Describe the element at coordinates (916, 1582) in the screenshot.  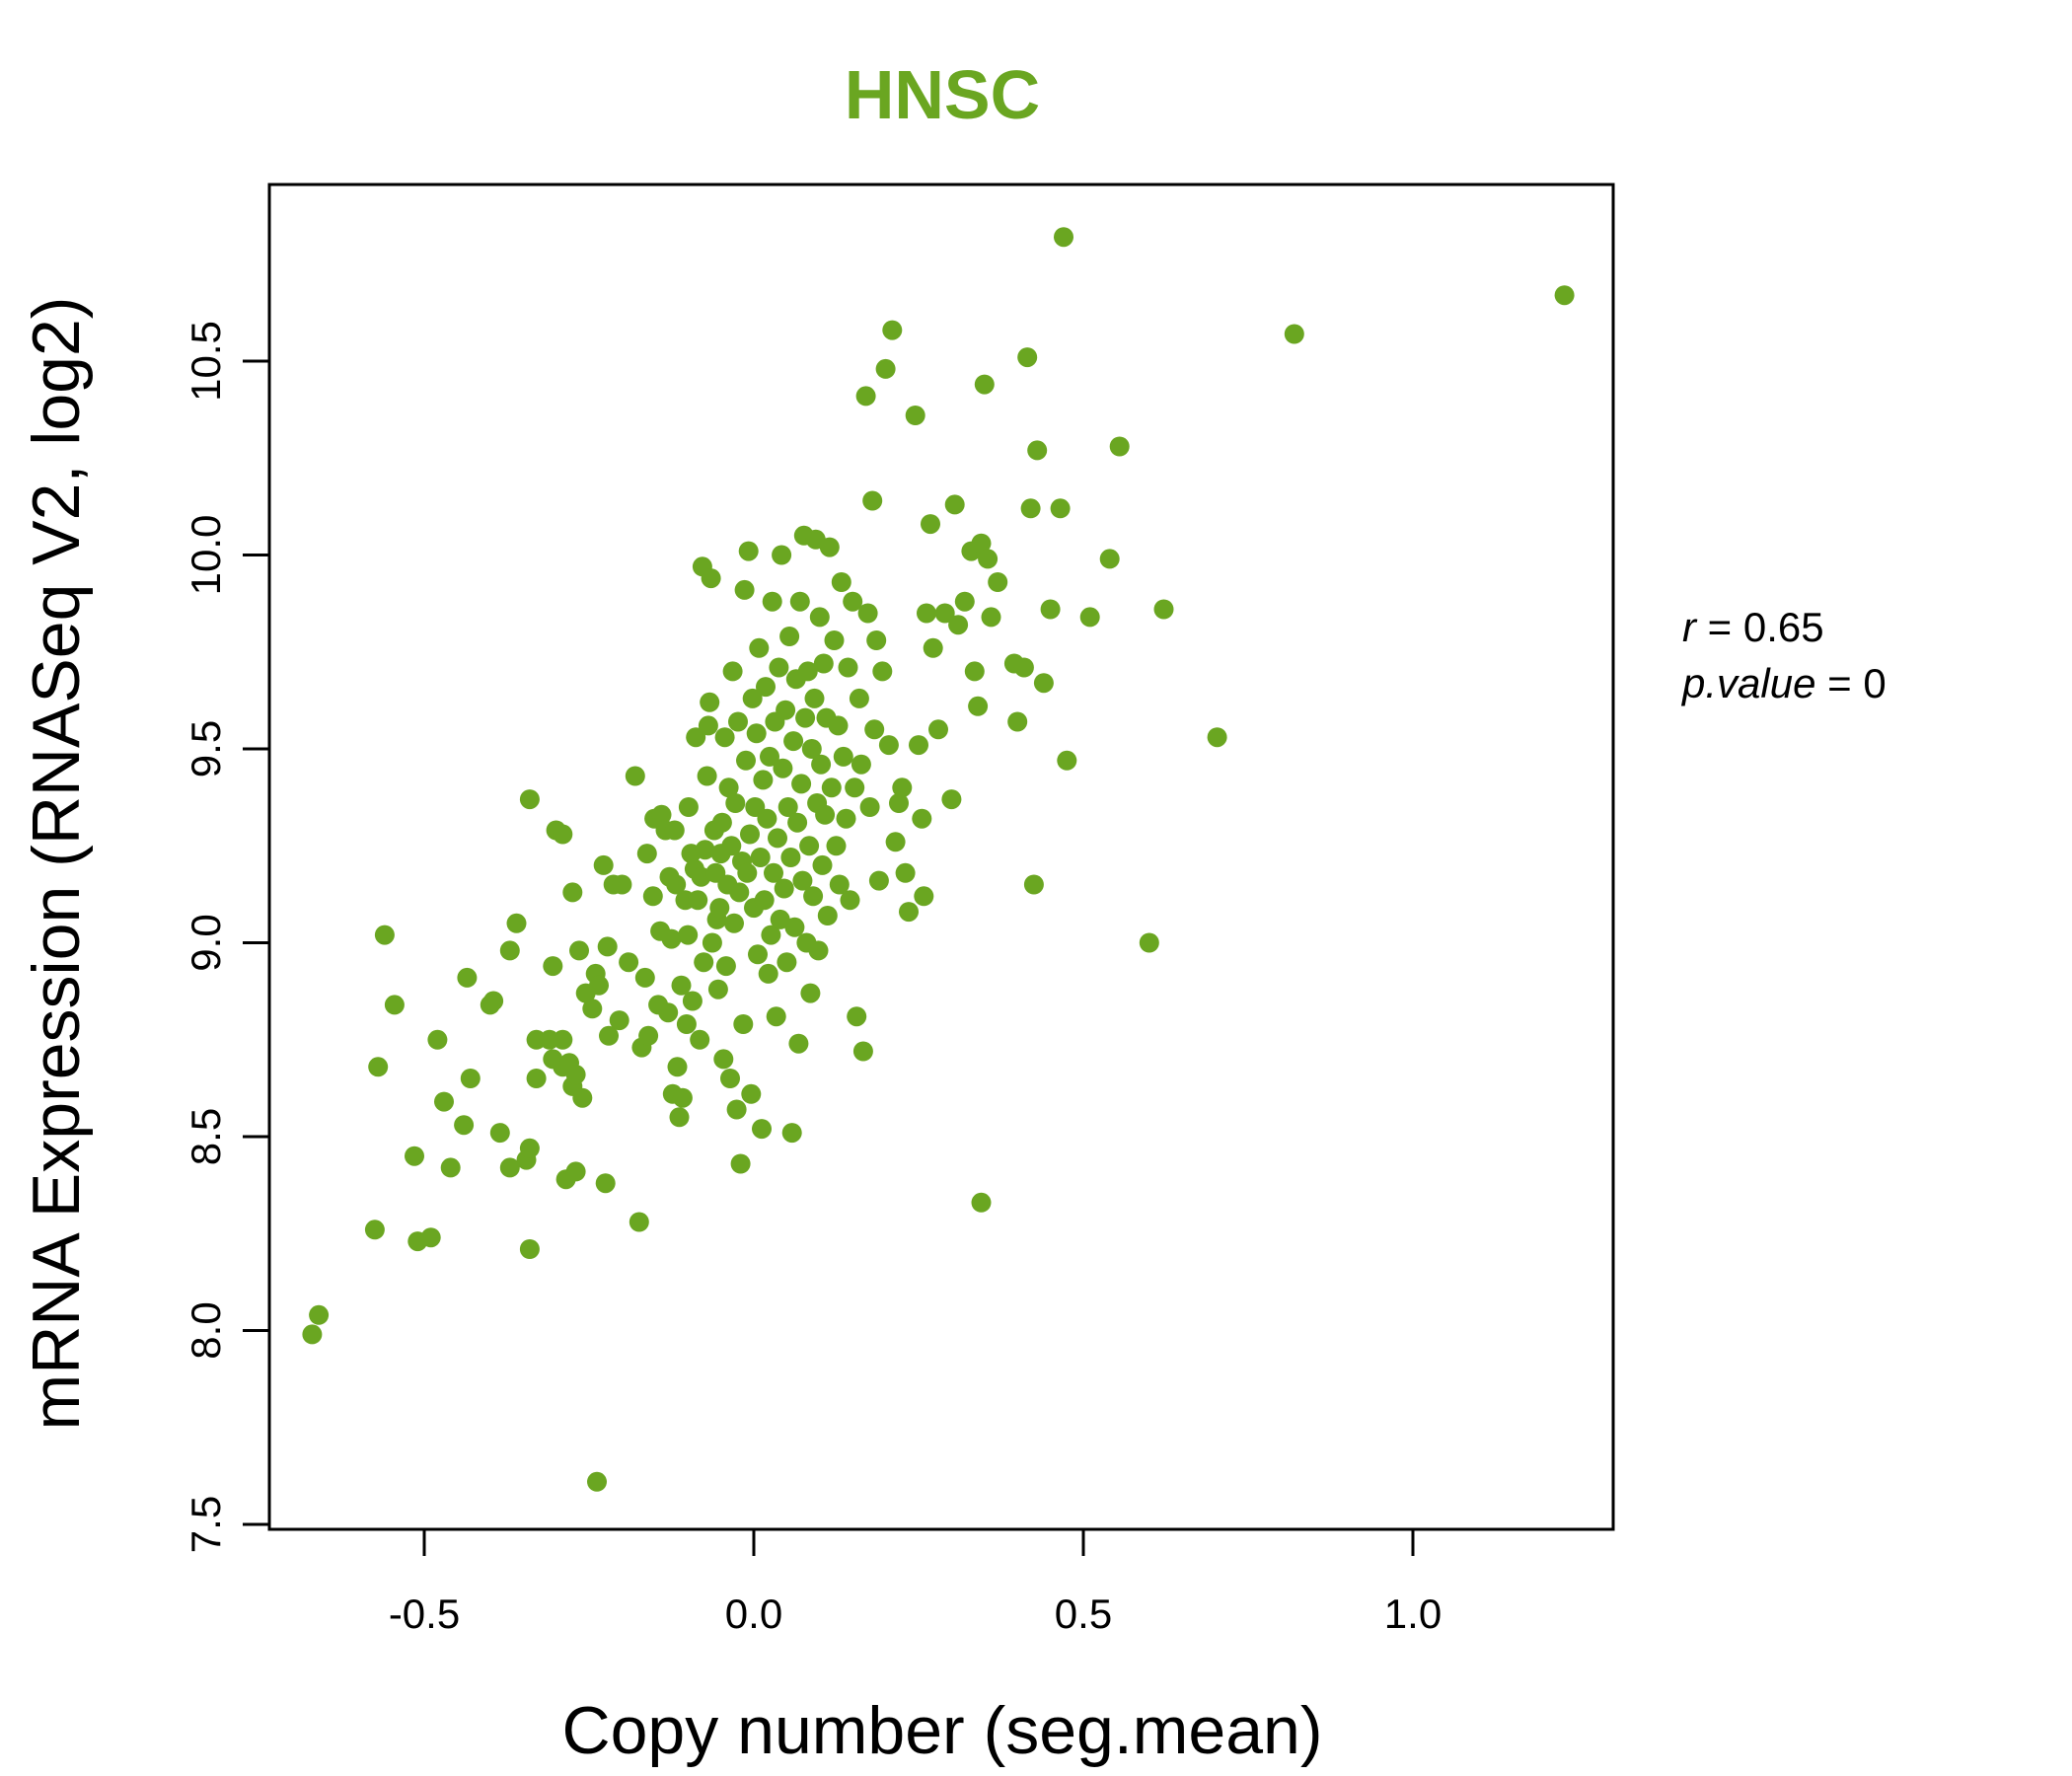
I see `x-axis: -0.5 0.0 0.5 1.0` at that location.